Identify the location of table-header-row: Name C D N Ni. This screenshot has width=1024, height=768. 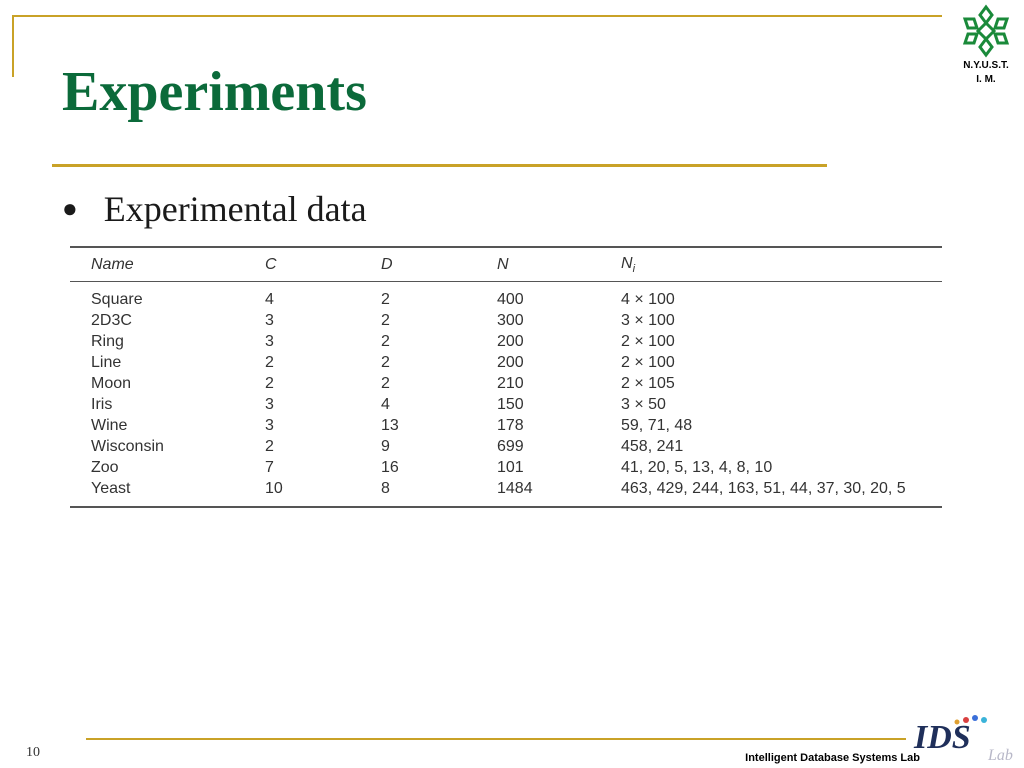
(506, 264).